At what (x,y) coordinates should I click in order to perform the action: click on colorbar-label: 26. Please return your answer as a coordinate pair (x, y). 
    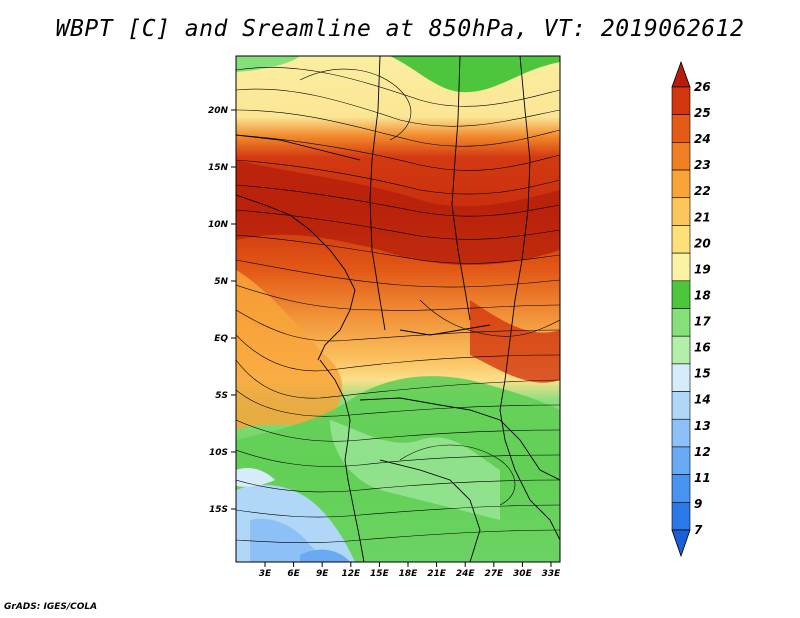
    Looking at the image, I should click on (702, 87).